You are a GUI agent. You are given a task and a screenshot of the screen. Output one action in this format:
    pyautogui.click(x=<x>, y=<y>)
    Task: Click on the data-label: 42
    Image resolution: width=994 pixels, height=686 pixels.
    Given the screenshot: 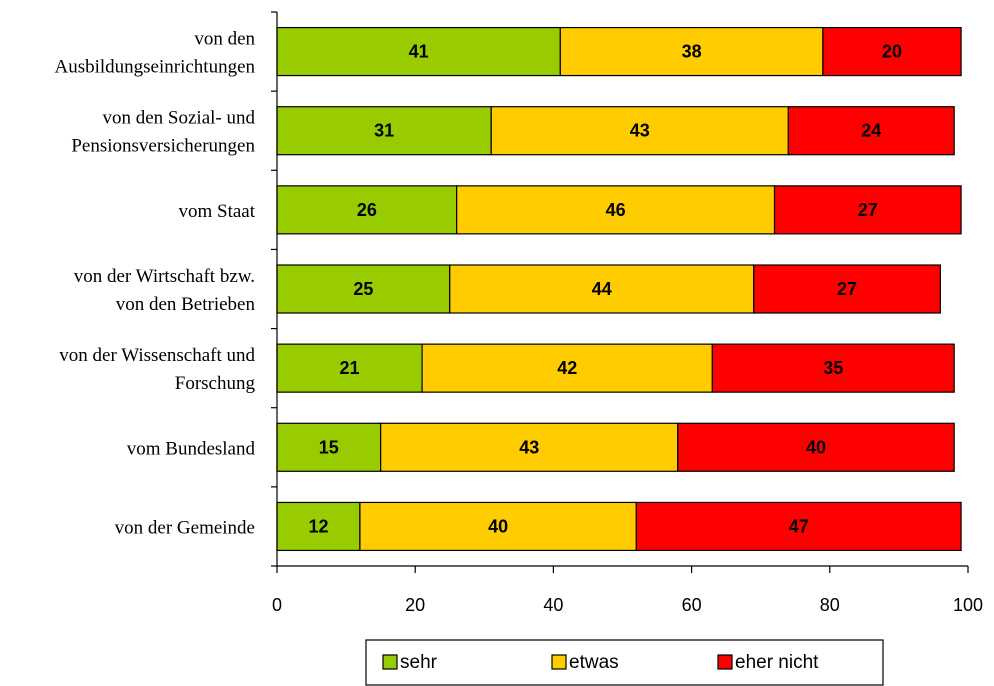 What is the action you would take?
    pyautogui.click(x=567, y=368)
    